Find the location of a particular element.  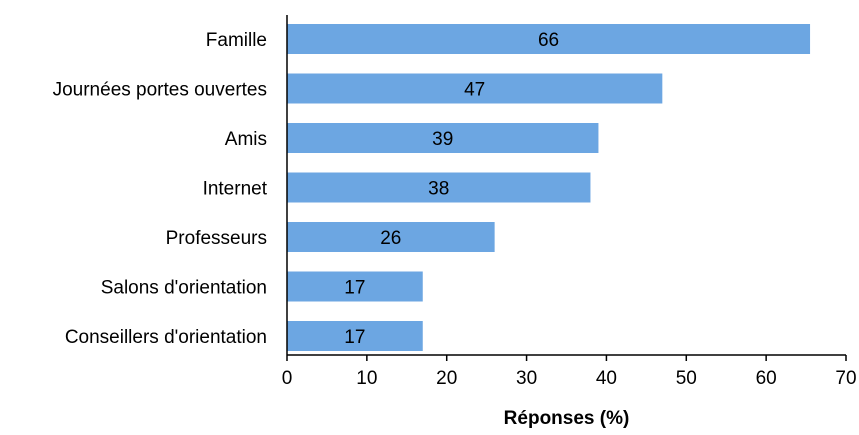

category-label: Professeurs is located at coordinates (216, 238).